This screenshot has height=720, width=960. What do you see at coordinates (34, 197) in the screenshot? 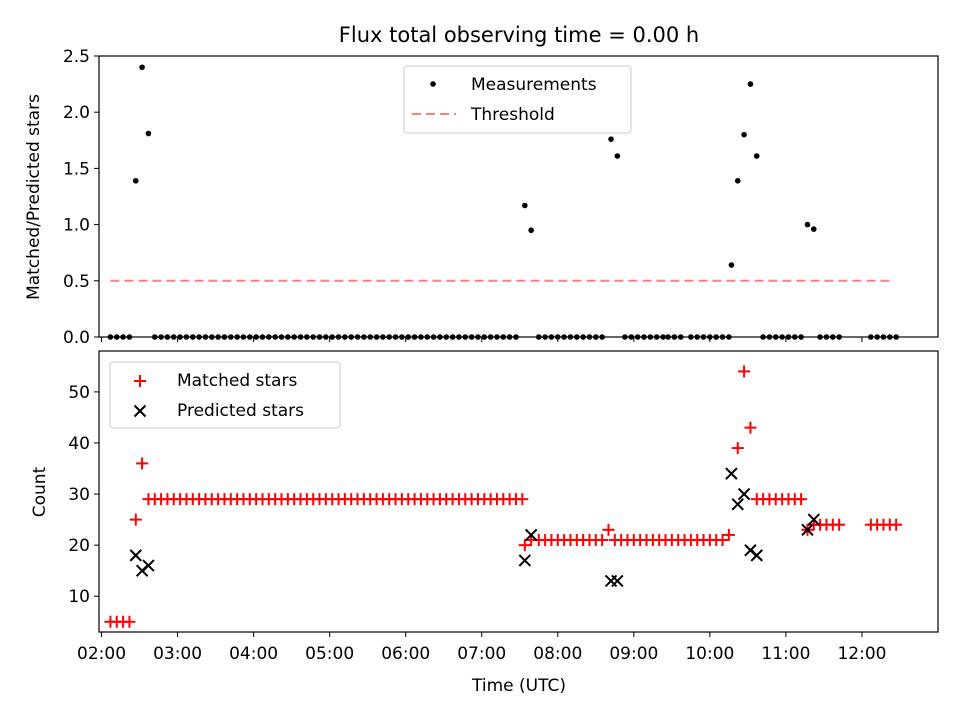
I see `top-y-axis-label: Matched/Predicted stars` at bounding box center [34, 197].